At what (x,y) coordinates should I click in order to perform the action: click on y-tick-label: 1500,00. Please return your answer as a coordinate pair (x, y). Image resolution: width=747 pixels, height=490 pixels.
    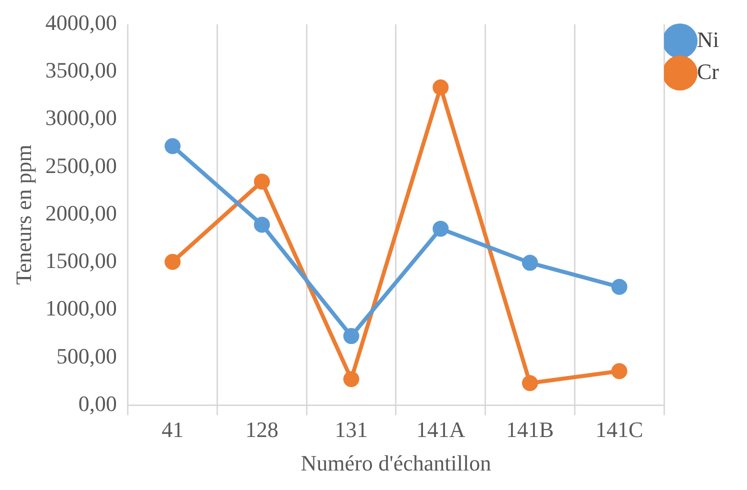
    Looking at the image, I should click on (81, 261).